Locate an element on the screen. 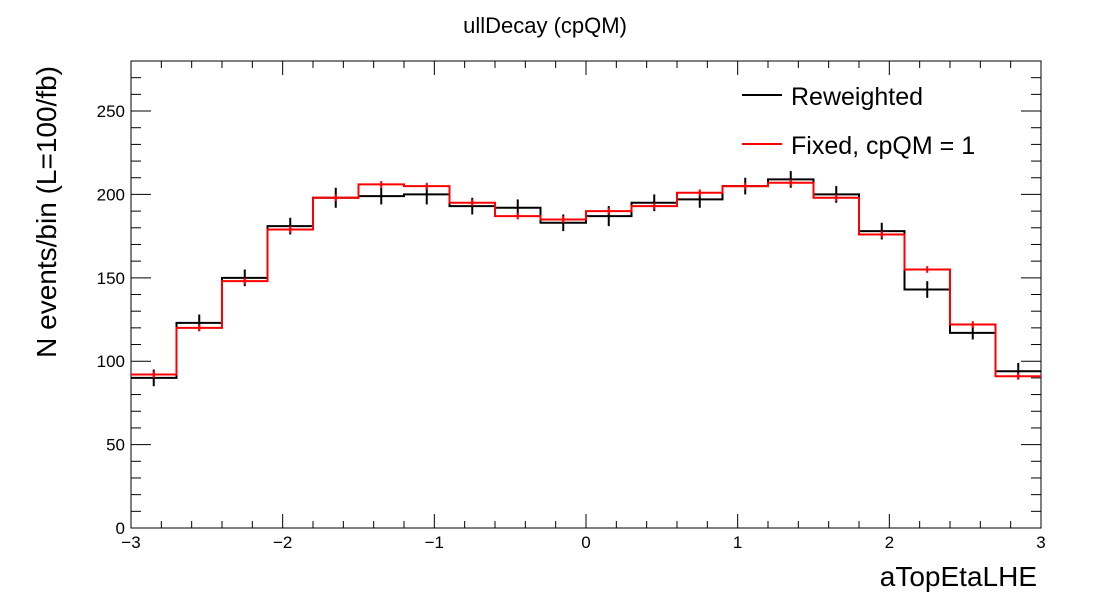  legend-label-reweighted: Reweighted is located at coordinates (857, 97).